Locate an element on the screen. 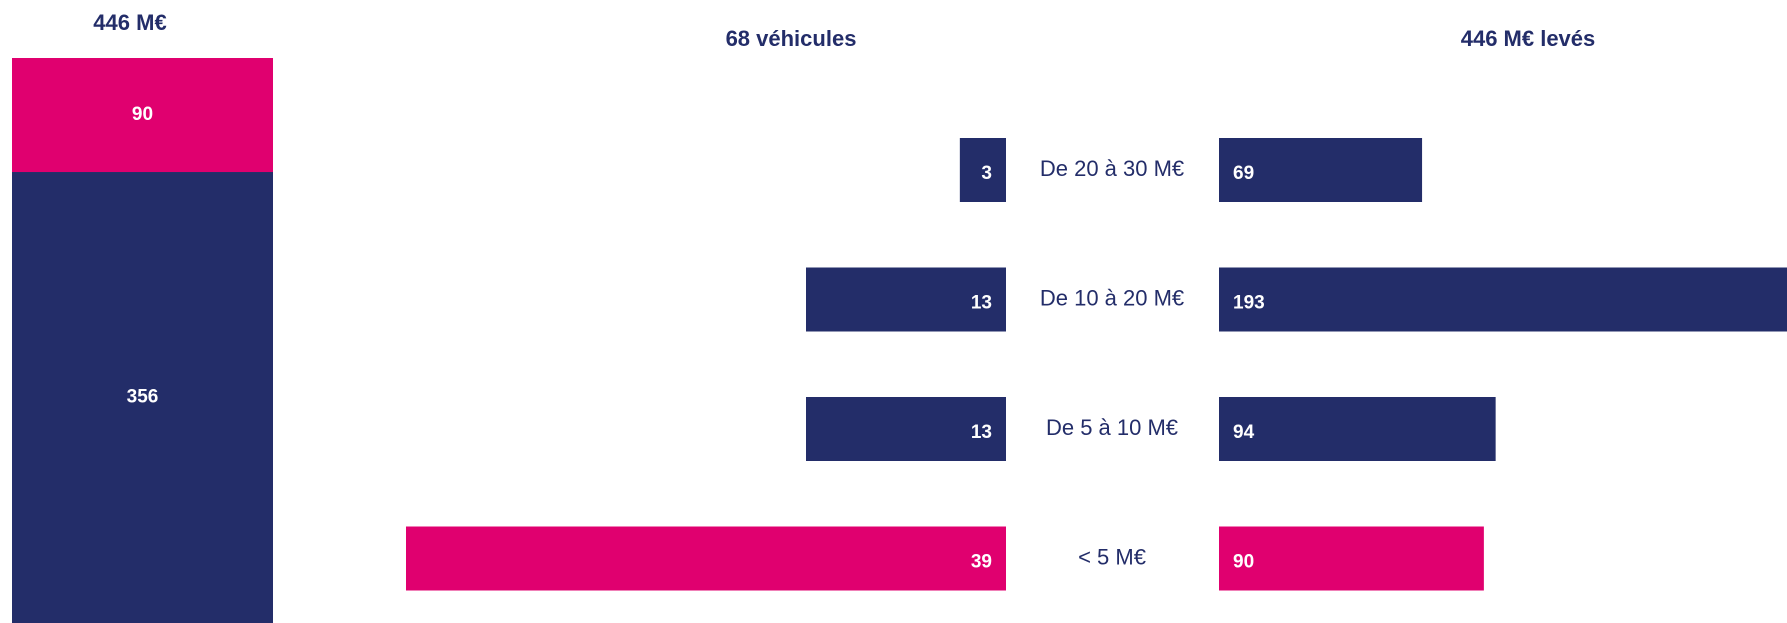 The height and width of the screenshot is (623, 1787). left-bar-label: 39 is located at coordinates (981, 562).